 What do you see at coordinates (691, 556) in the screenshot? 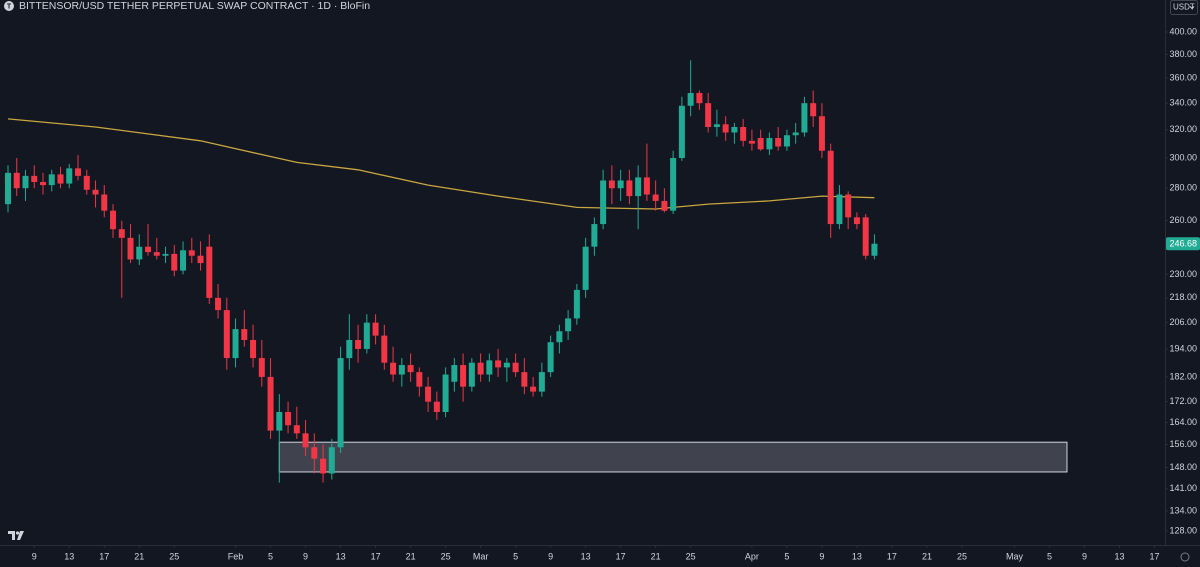
I see `x-tick-label: 25` at bounding box center [691, 556].